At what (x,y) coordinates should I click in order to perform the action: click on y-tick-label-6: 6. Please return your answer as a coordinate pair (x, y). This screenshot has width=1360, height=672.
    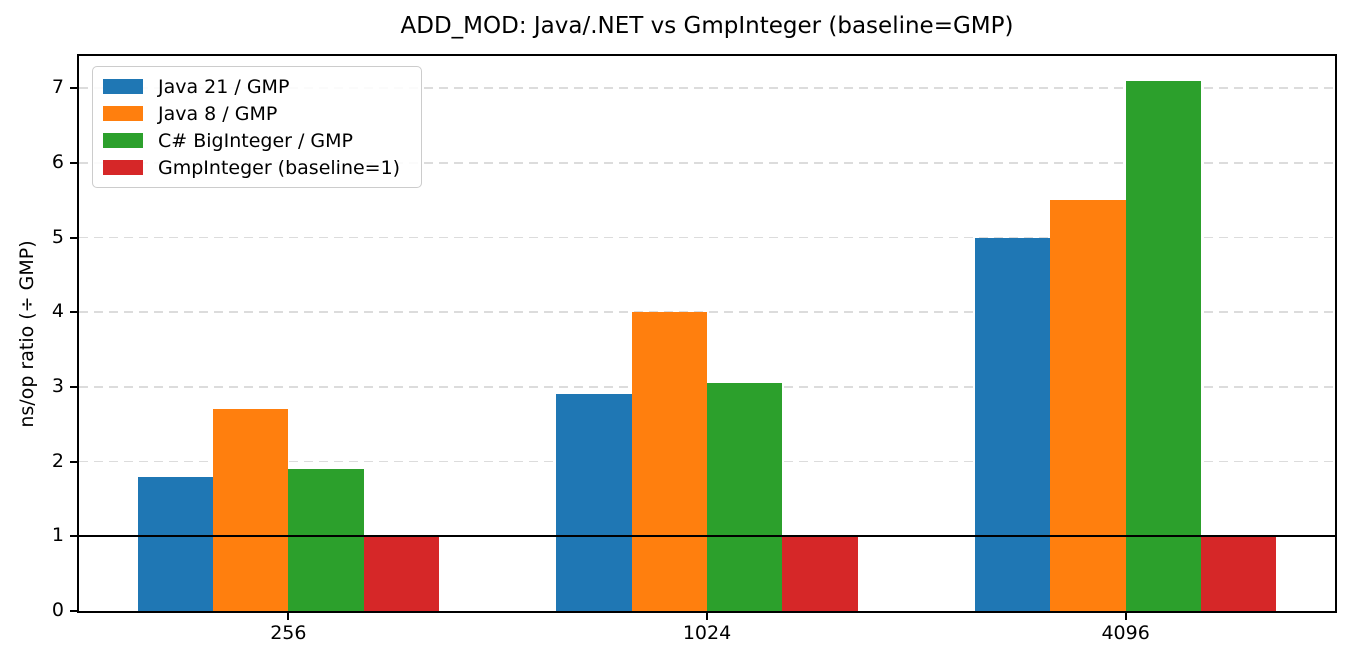
    Looking at the image, I should click on (57, 161).